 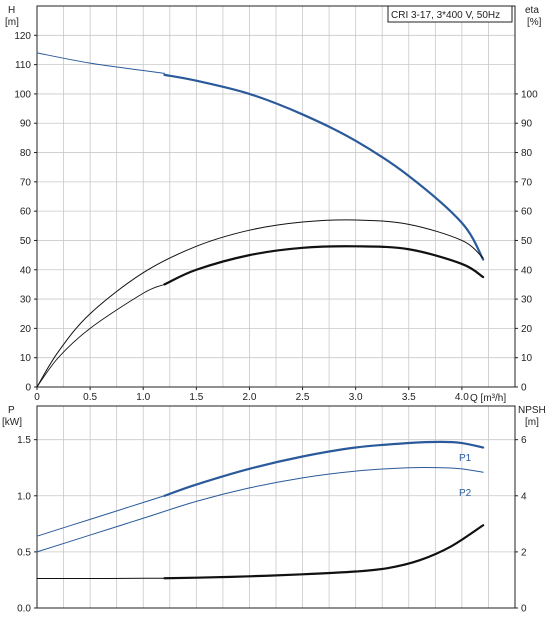 What do you see at coordinates (26, 358) in the screenshot?
I see `y-tick-label-left: 10` at bounding box center [26, 358].